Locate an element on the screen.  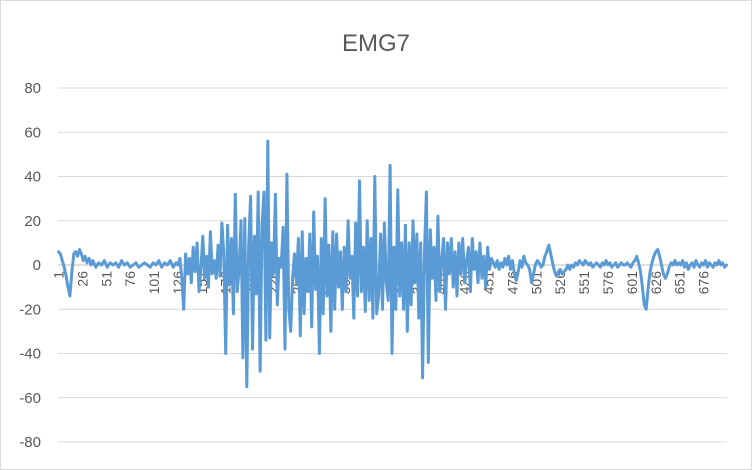
x-tick-label: 101 is located at coordinates (154, 283).